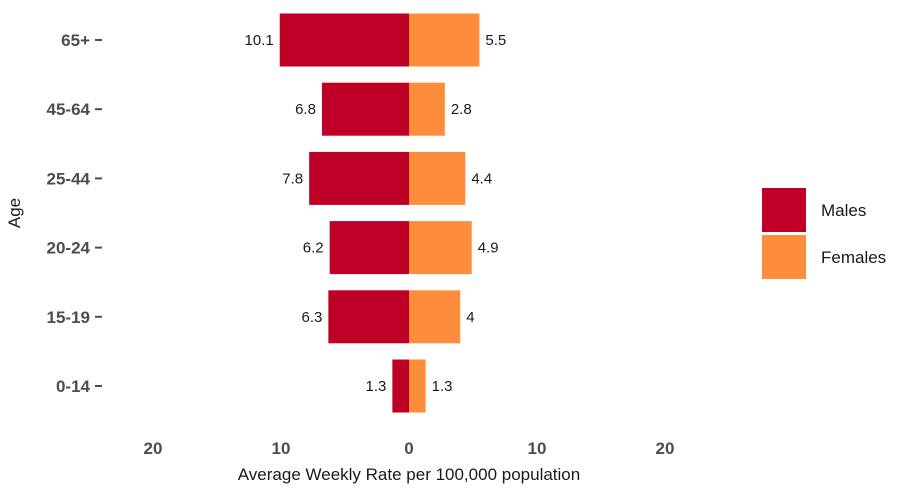 The image size is (904, 488). Describe the element at coordinates (69, 109) in the screenshot. I see `y-tick-label: 45-64` at that location.